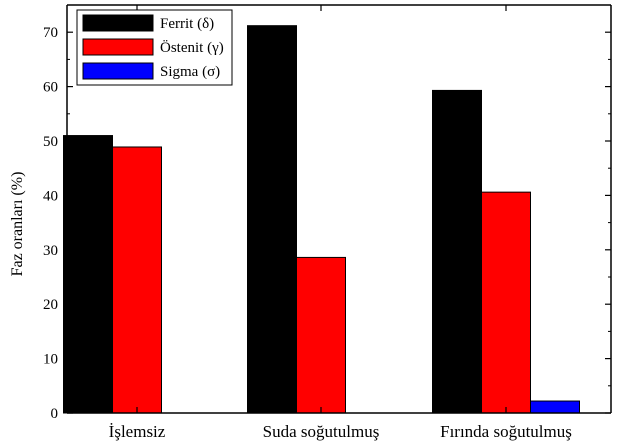 This screenshot has width=621, height=445. Describe the element at coordinates (50, 305) in the screenshot. I see `y-tick-label-20: 20` at that location.